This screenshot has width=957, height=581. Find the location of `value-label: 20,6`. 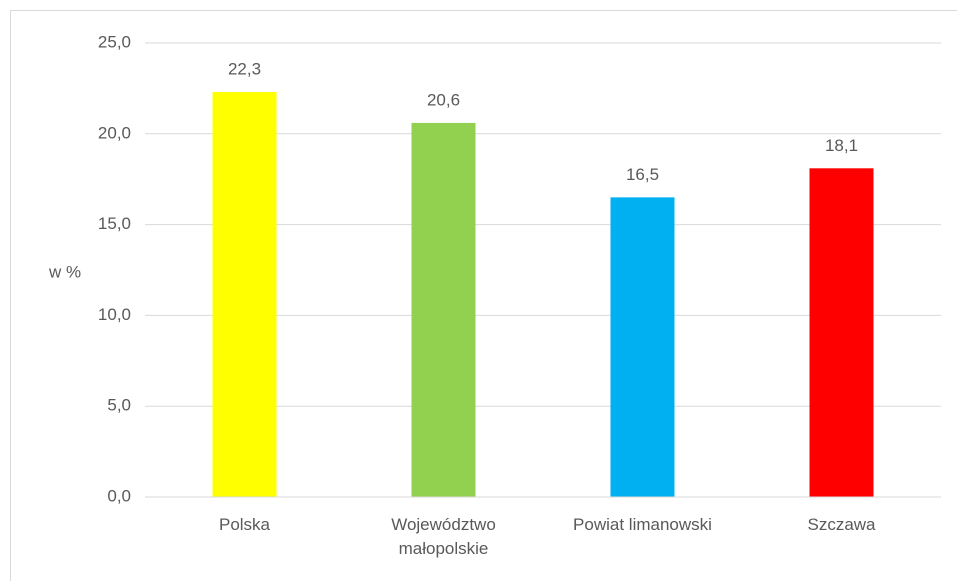

value-label: 20,6 is located at coordinates (443, 99).